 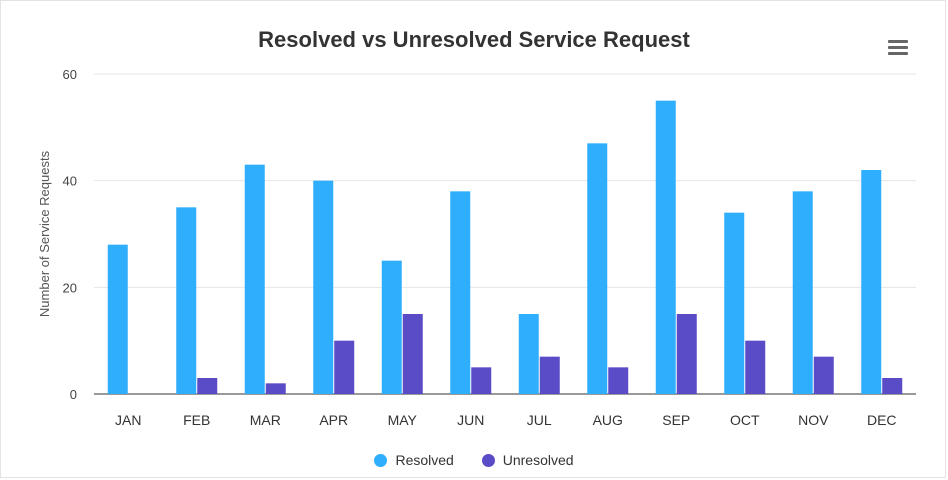 I want to click on bar-resolved-jan, so click(x=117, y=319).